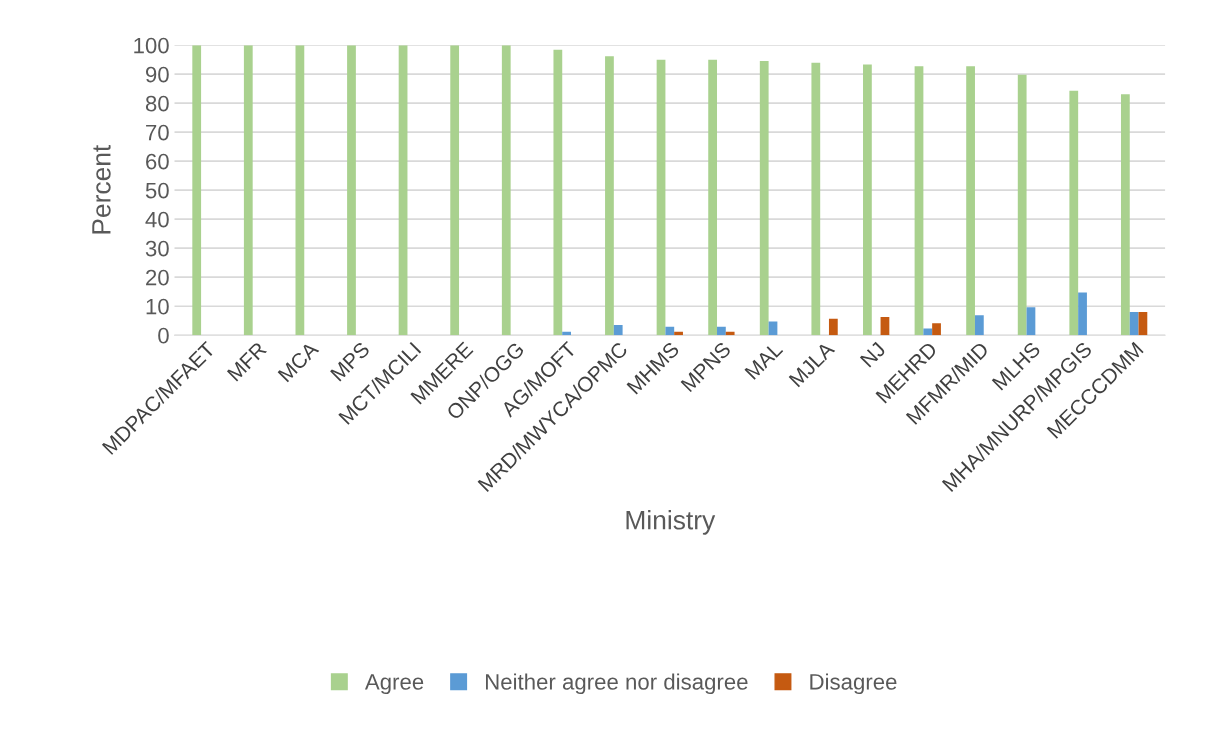 The image size is (1229, 740). I want to click on y-tick-label: 10, so click(157, 306).